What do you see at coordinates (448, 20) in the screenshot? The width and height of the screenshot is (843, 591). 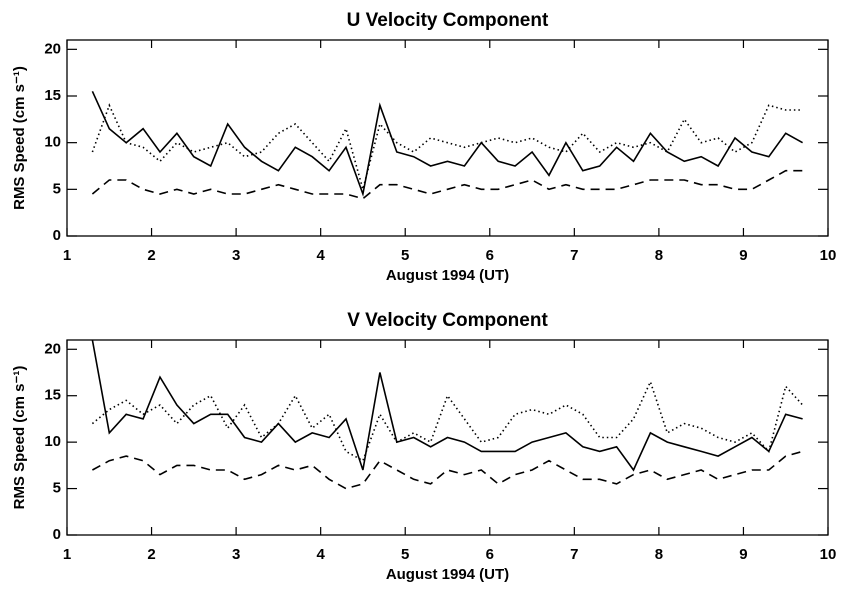 I see `chart-title: U Velocity Component` at bounding box center [448, 20].